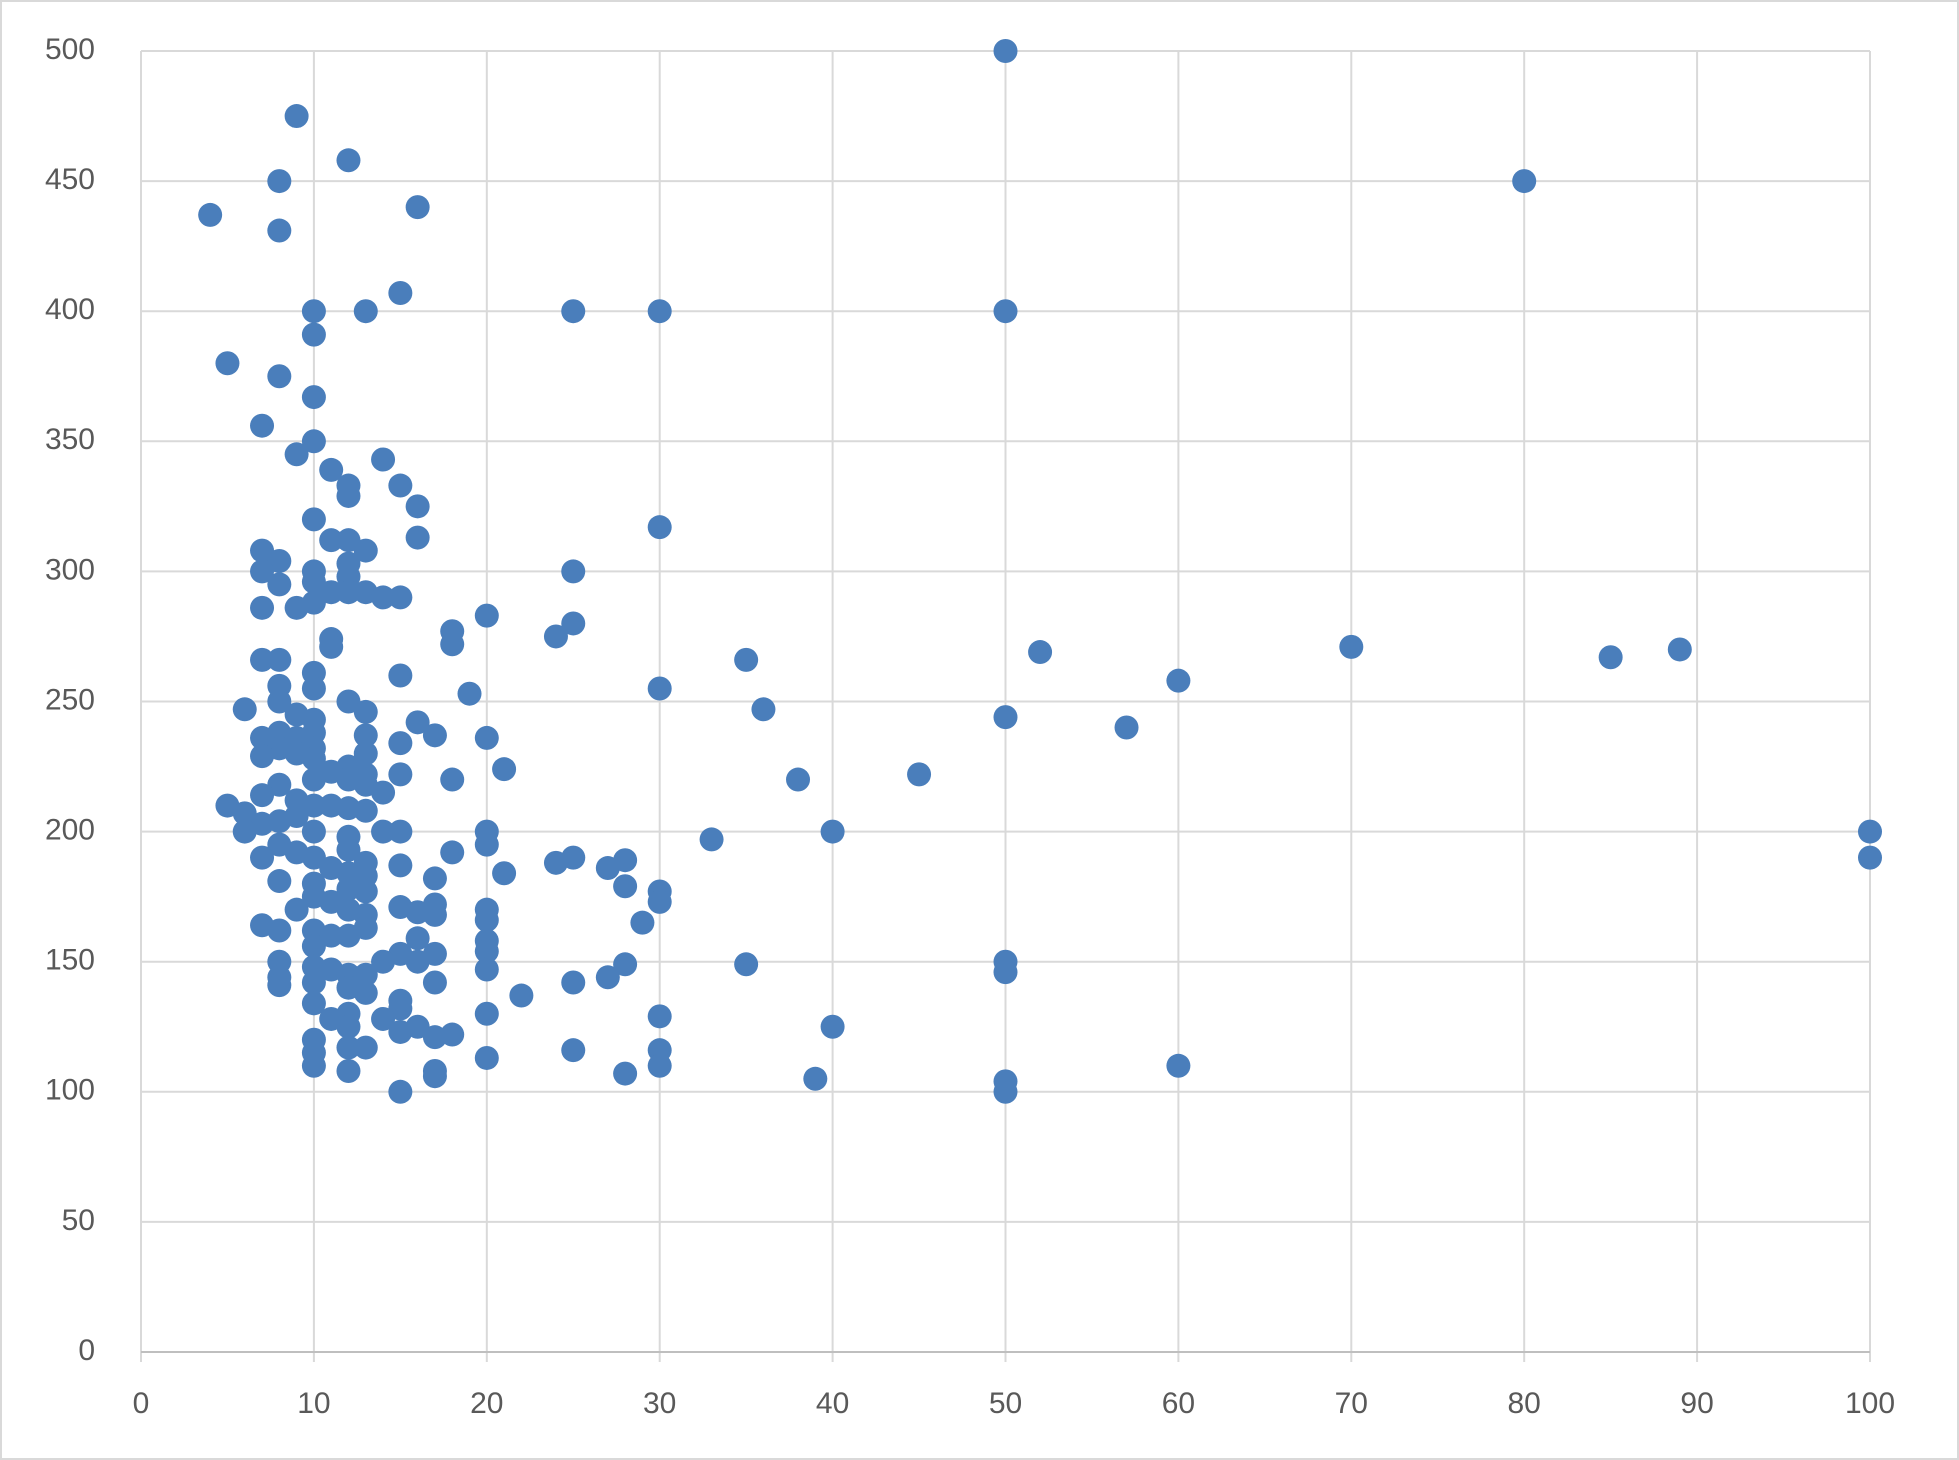 Image resolution: width=1959 pixels, height=1460 pixels. Describe the element at coordinates (1696, 1403) in the screenshot. I see `x-tick-label: 90` at that location.